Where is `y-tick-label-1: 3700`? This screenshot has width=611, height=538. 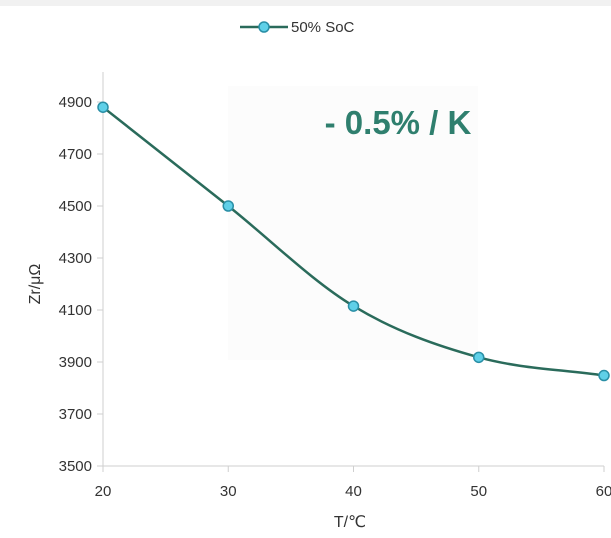 y-tick-label-1: 3700 is located at coordinates (75, 414).